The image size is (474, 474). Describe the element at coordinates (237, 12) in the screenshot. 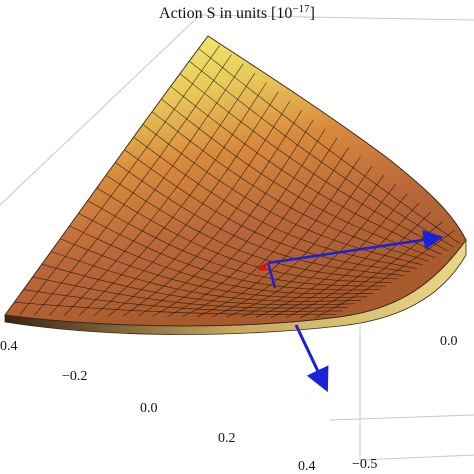

I see `chart-title: Action S in units [10−17]` at that location.